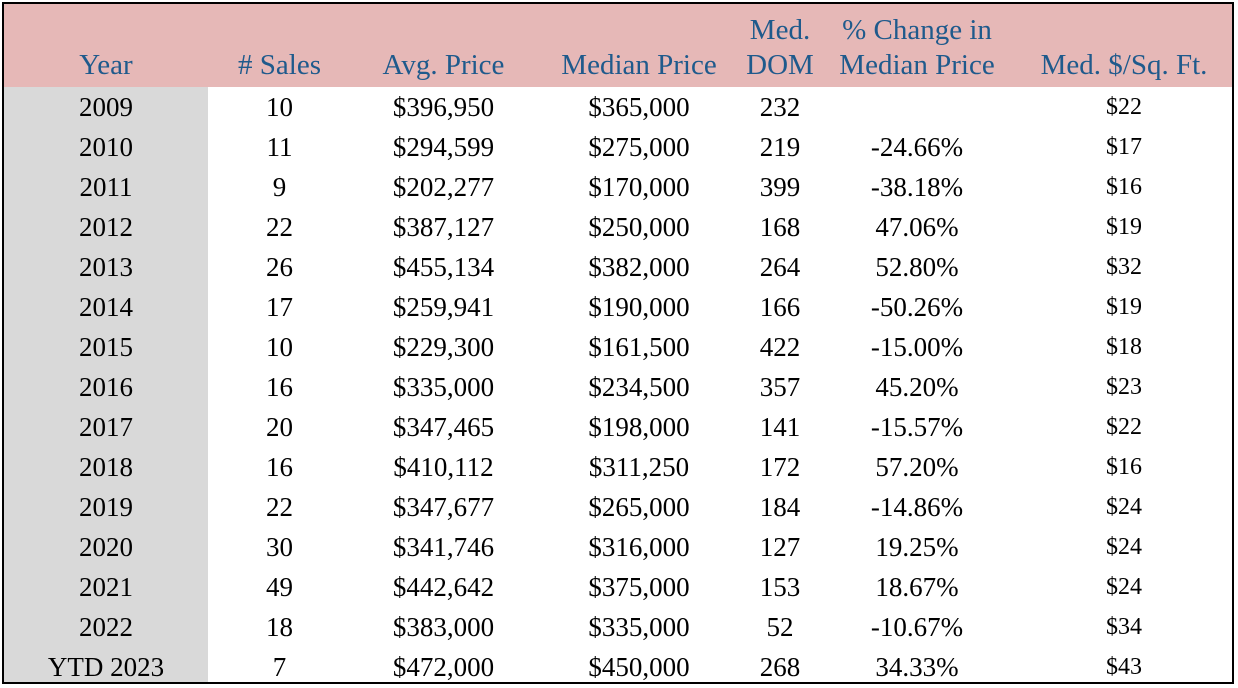 The height and width of the screenshot is (688, 1238). Describe the element at coordinates (917, 30) in the screenshot. I see `column-header-line: % Change in` at that location.